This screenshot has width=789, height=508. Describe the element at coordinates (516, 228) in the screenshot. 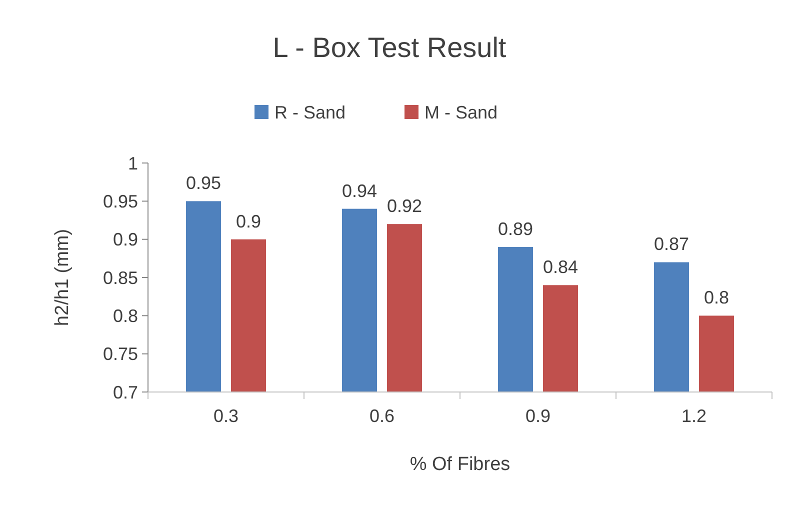

I see `data-label: 0.89` at that location.